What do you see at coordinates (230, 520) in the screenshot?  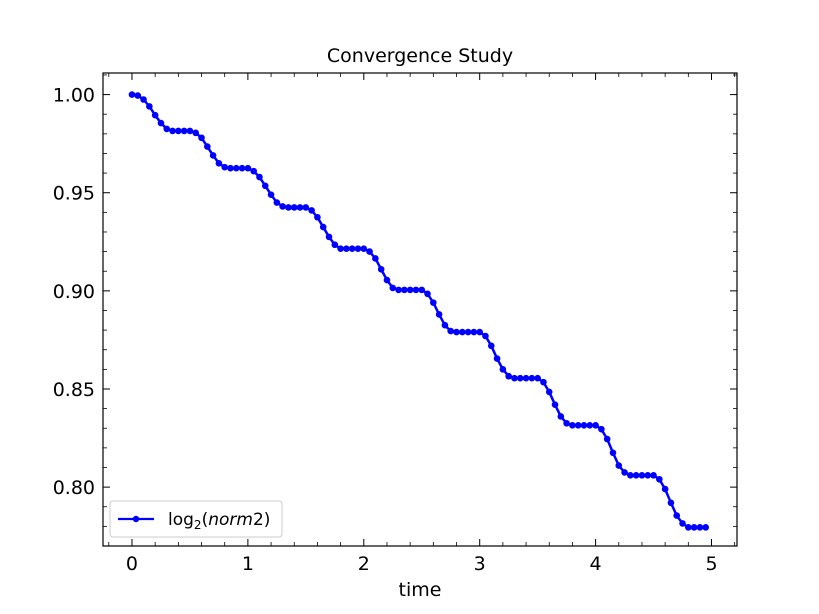 I see `legend-label-italic: norm` at bounding box center [230, 520].